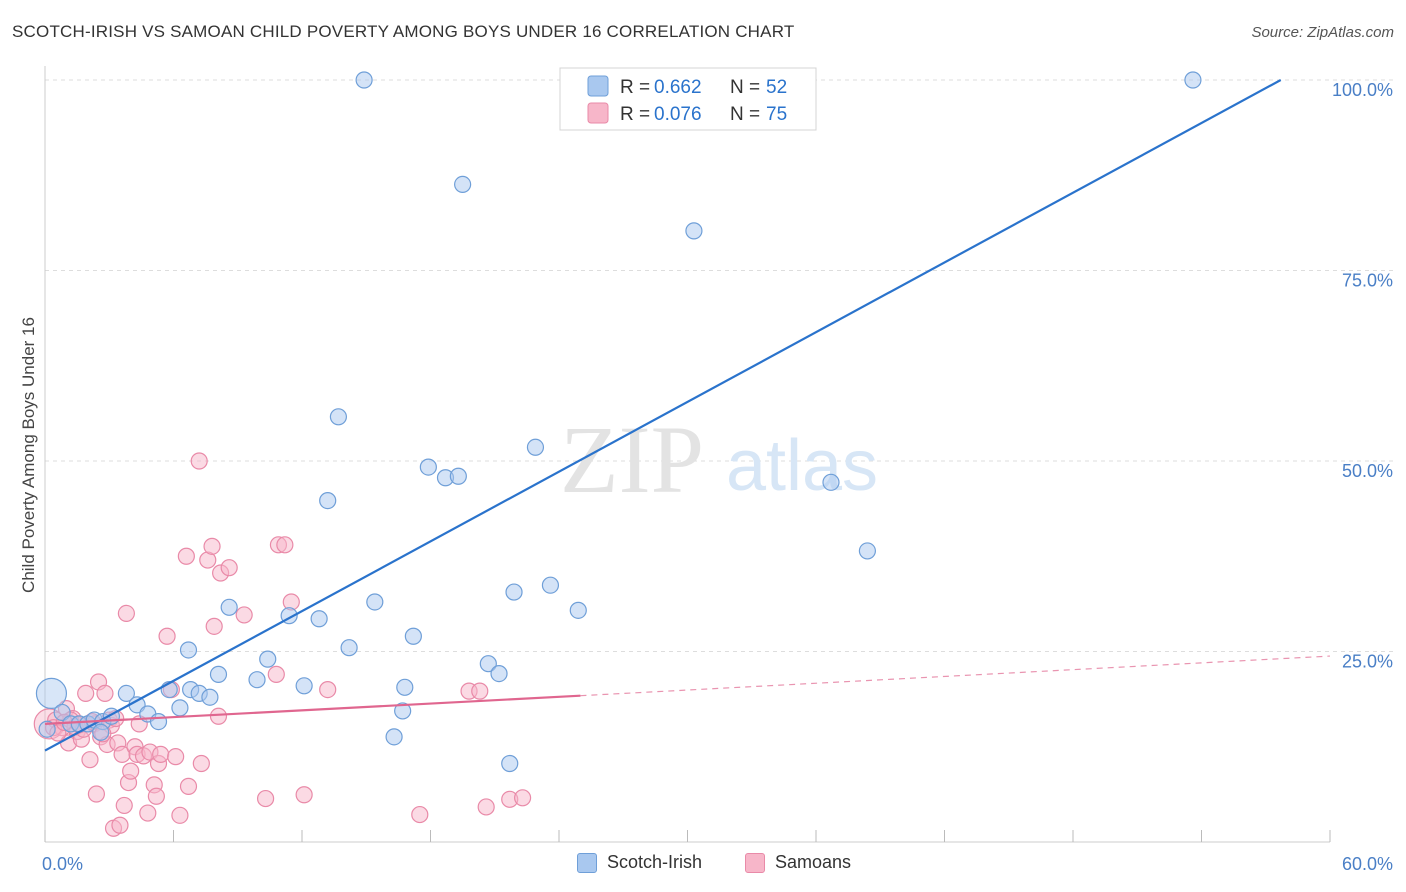 Image resolution: width=1406 pixels, height=892 pixels. Describe the element at coordinates (776, 114) in the screenshot. I see `legend-n-value: 75` at that location.